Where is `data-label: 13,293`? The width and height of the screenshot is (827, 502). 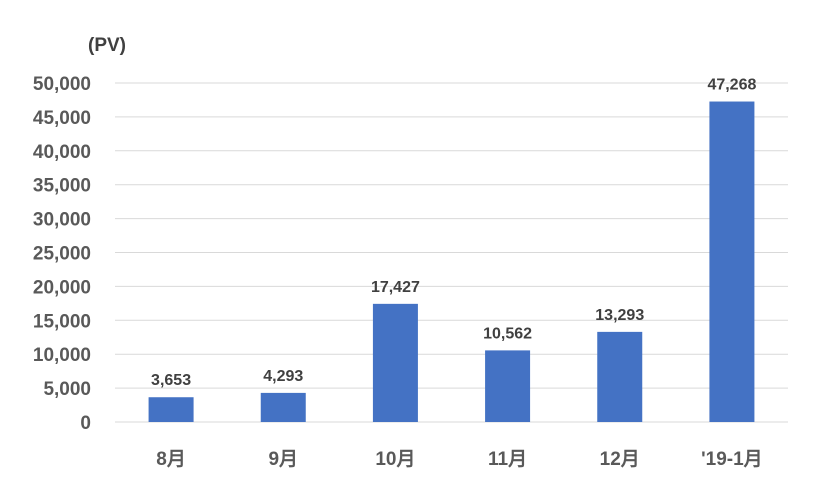 data-label: 13,293 is located at coordinates (619, 315).